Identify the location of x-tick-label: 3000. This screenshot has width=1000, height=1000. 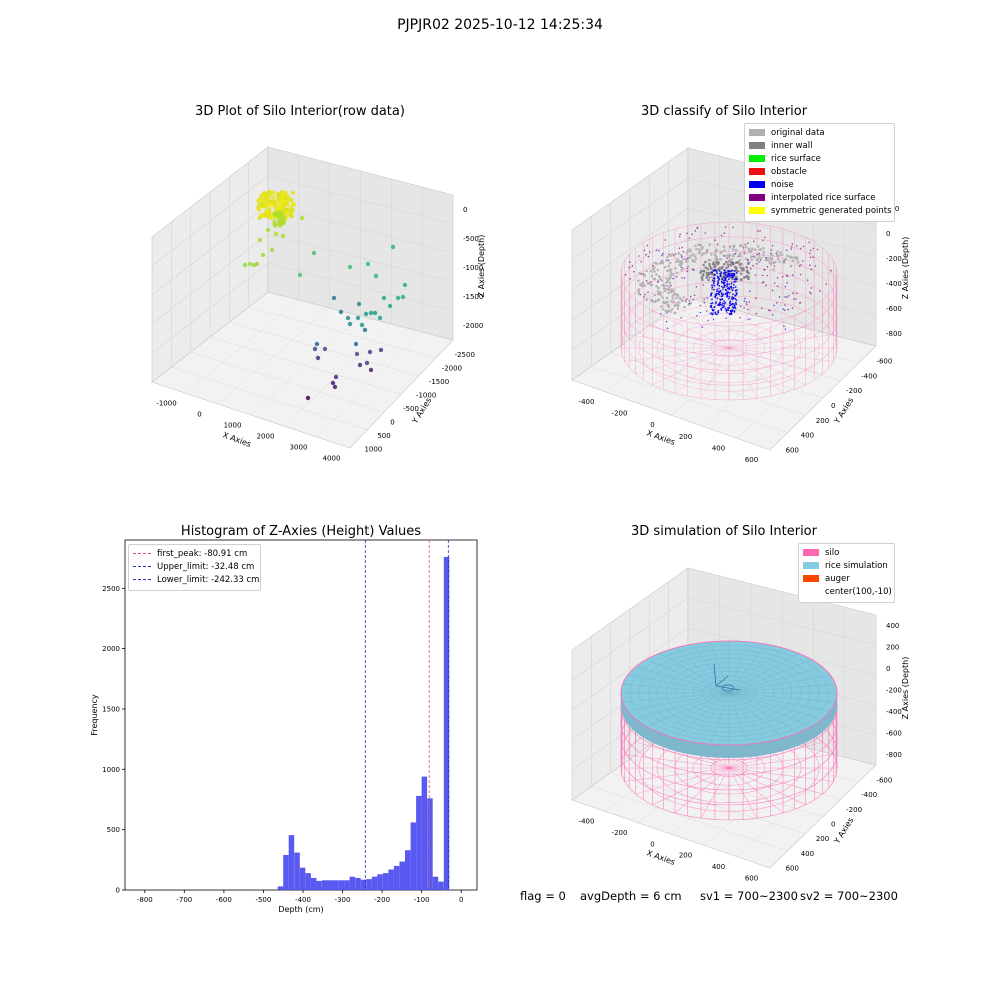
(299, 448).